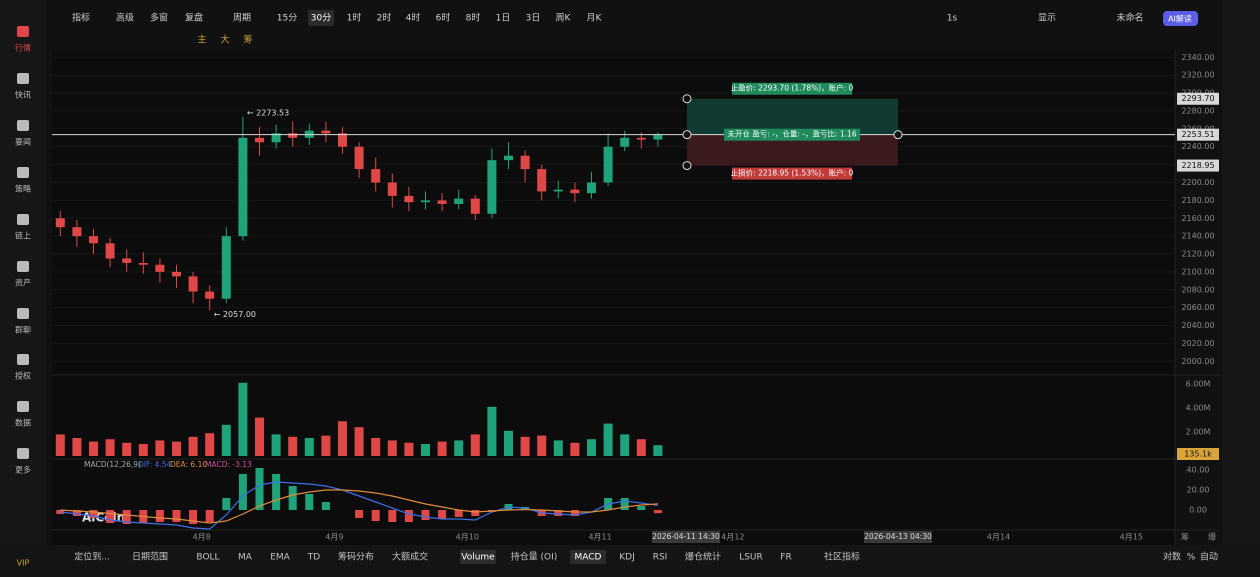 This screenshot has width=1260, height=577. I want to click on period: 3日, so click(533, 18).